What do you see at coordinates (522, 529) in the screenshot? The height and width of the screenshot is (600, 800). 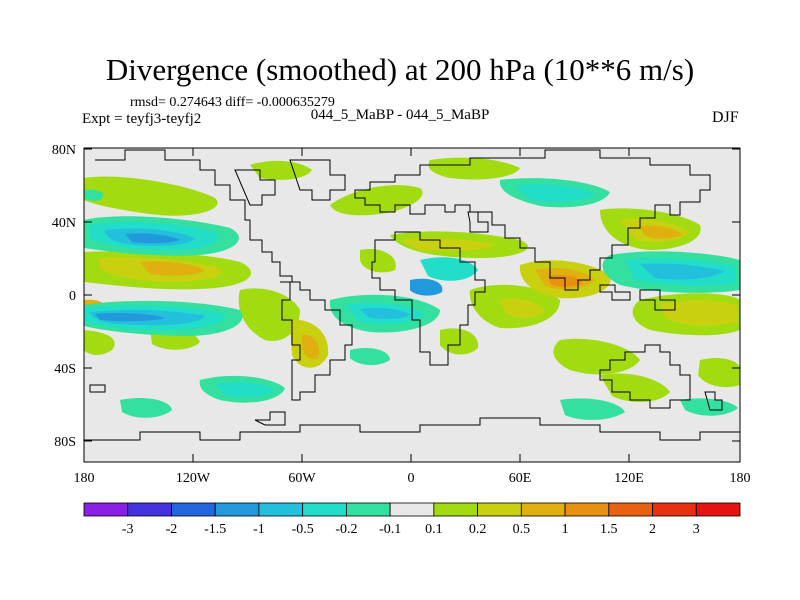 I see `colorbar-label: 0.5` at bounding box center [522, 529].